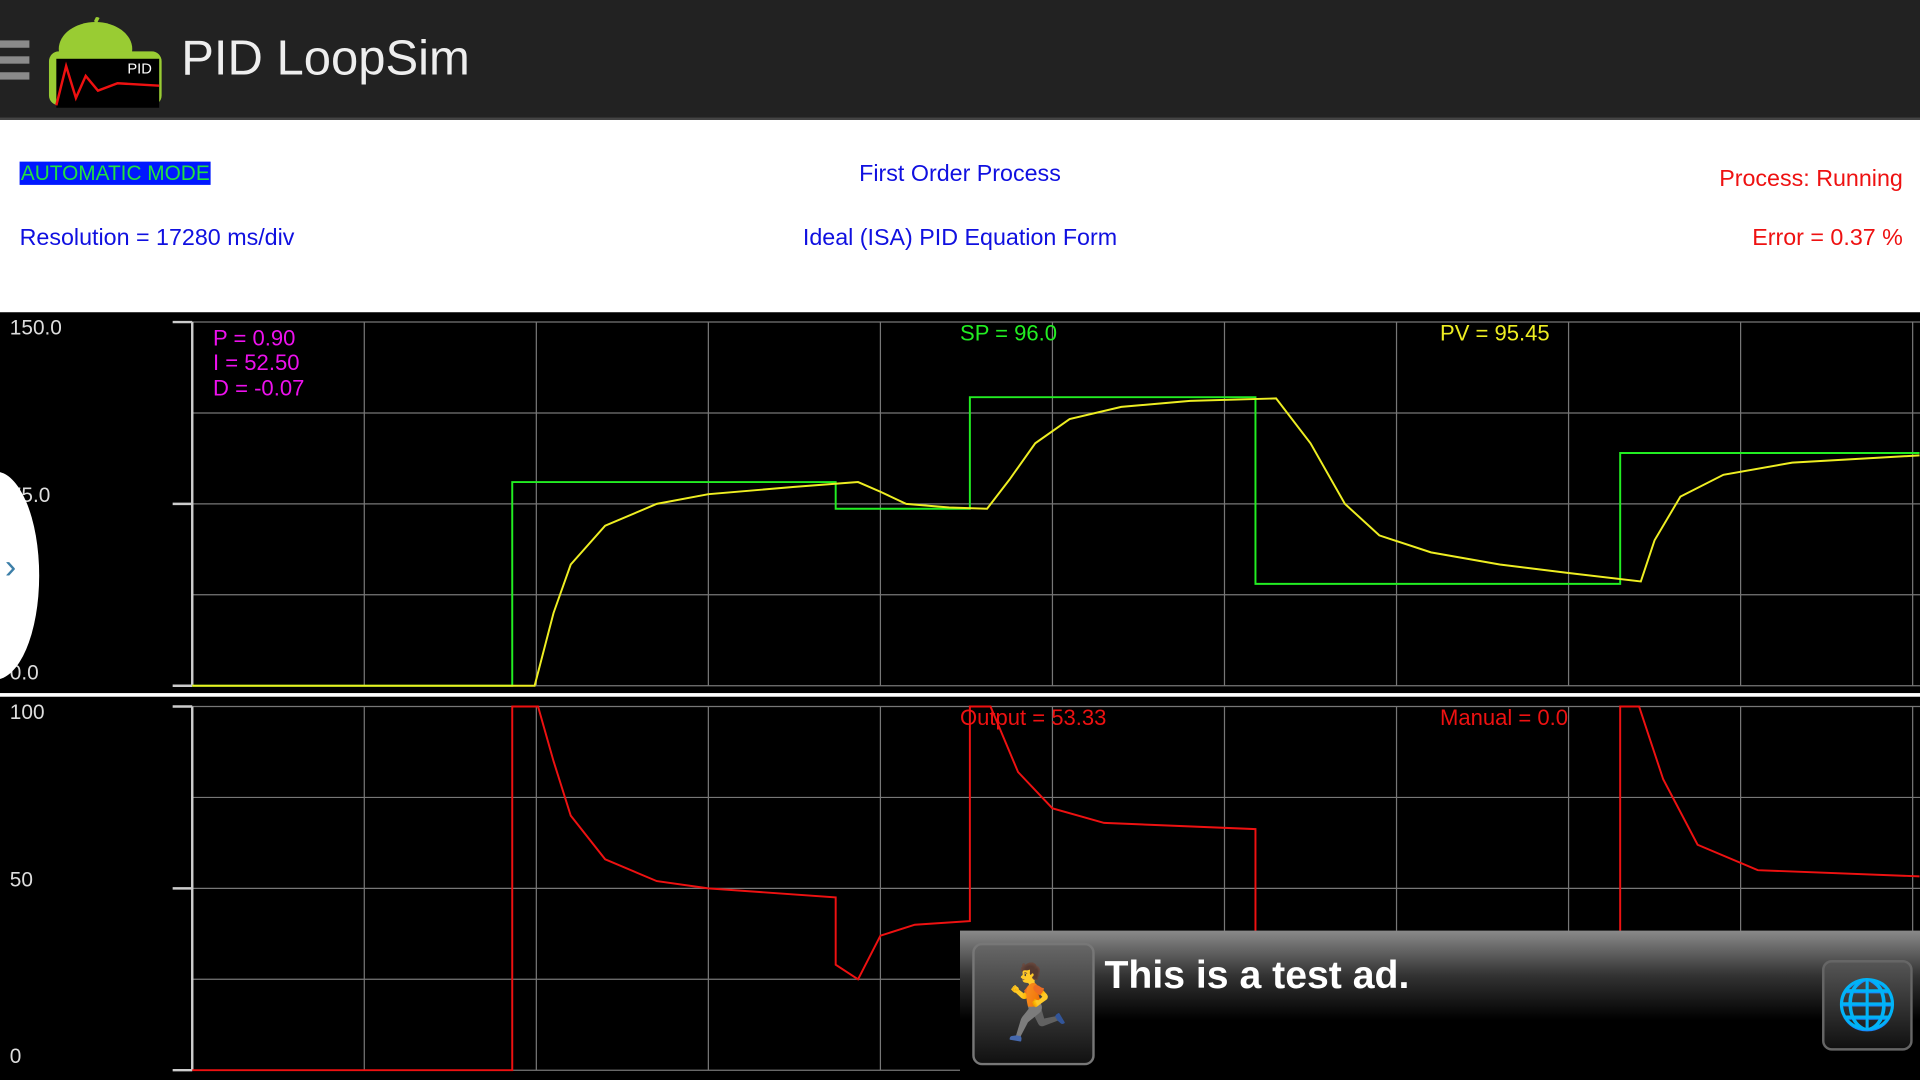 This screenshot has width=1920, height=1080. I want to click on globe-icon: 🌐, so click(1867, 1005).